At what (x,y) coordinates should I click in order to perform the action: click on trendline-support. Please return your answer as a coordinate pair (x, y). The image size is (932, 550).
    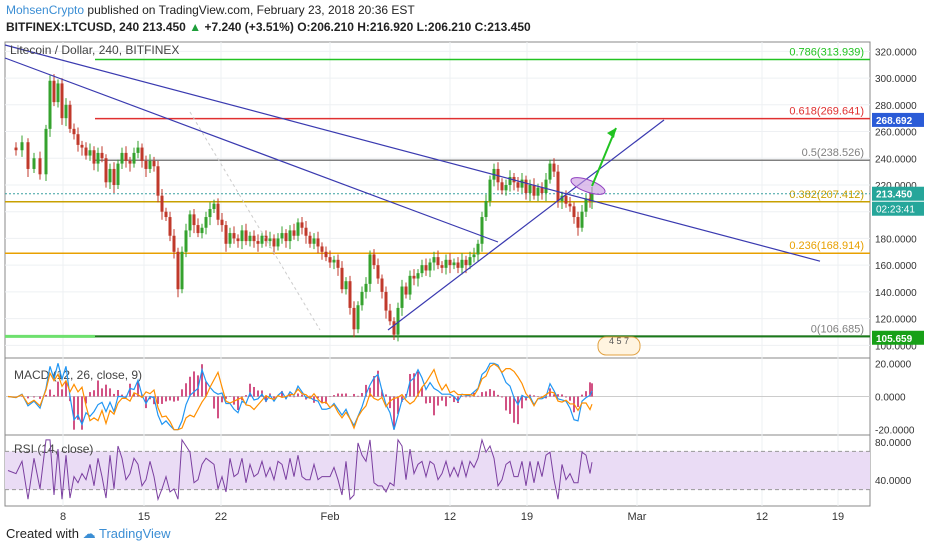
    Looking at the image, I should click on (526, 225).